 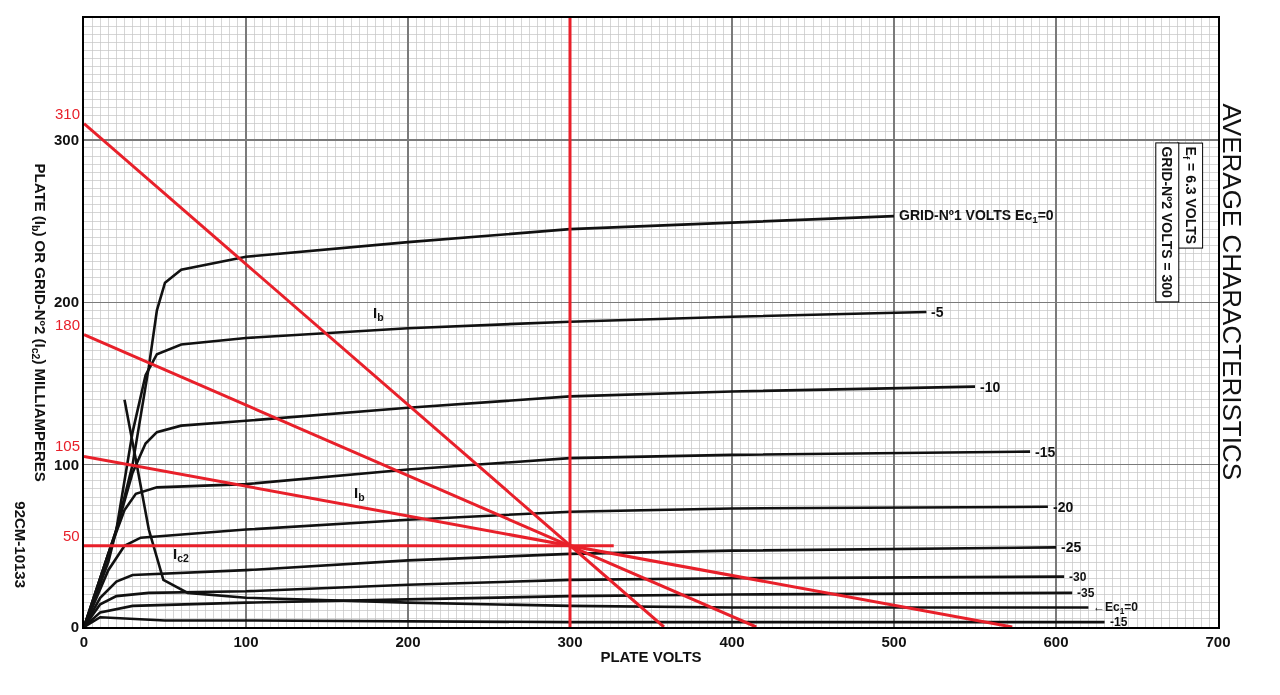 I want to click on x-tick-label: 500, so click(x=894, y=641).